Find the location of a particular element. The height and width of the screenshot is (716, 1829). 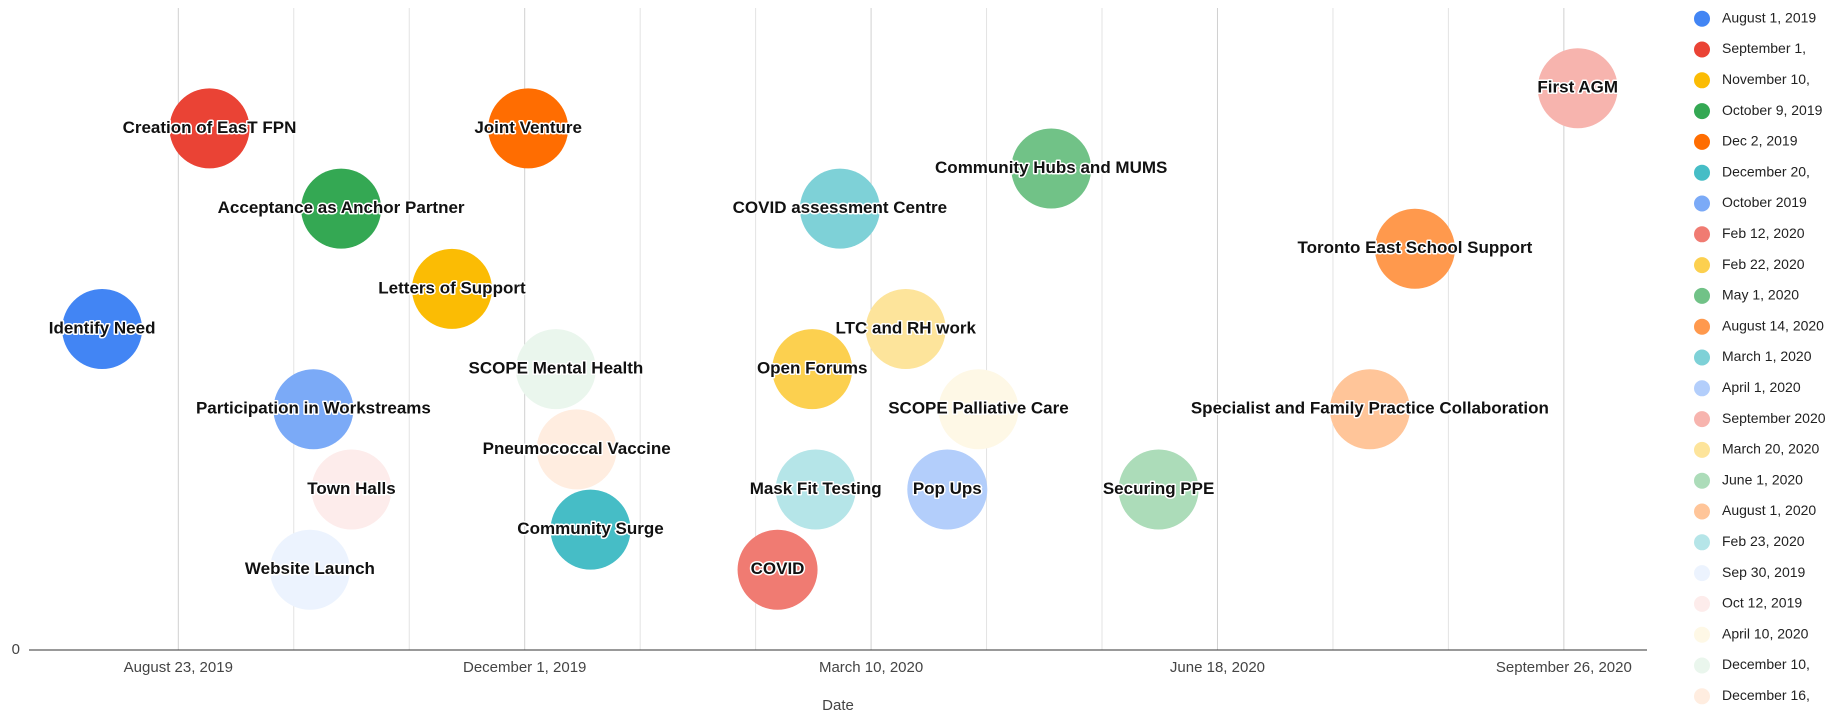

bubble-label: Identify Need is located at coordinates (102, 327).